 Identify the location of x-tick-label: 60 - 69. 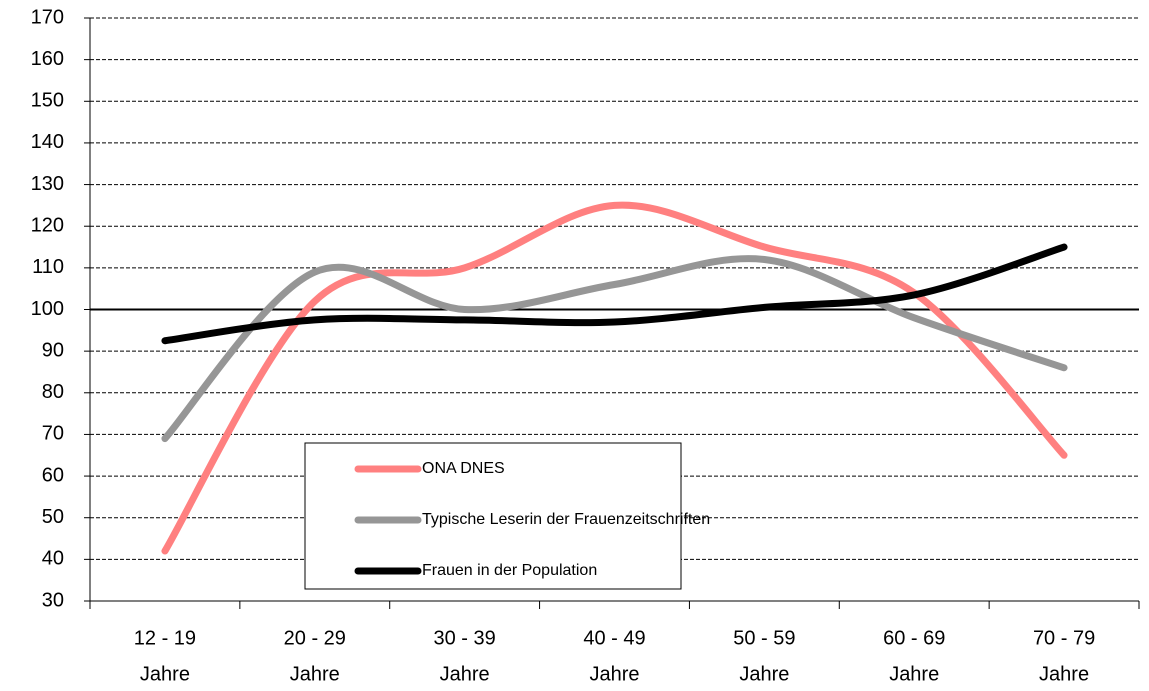
(914, 638).